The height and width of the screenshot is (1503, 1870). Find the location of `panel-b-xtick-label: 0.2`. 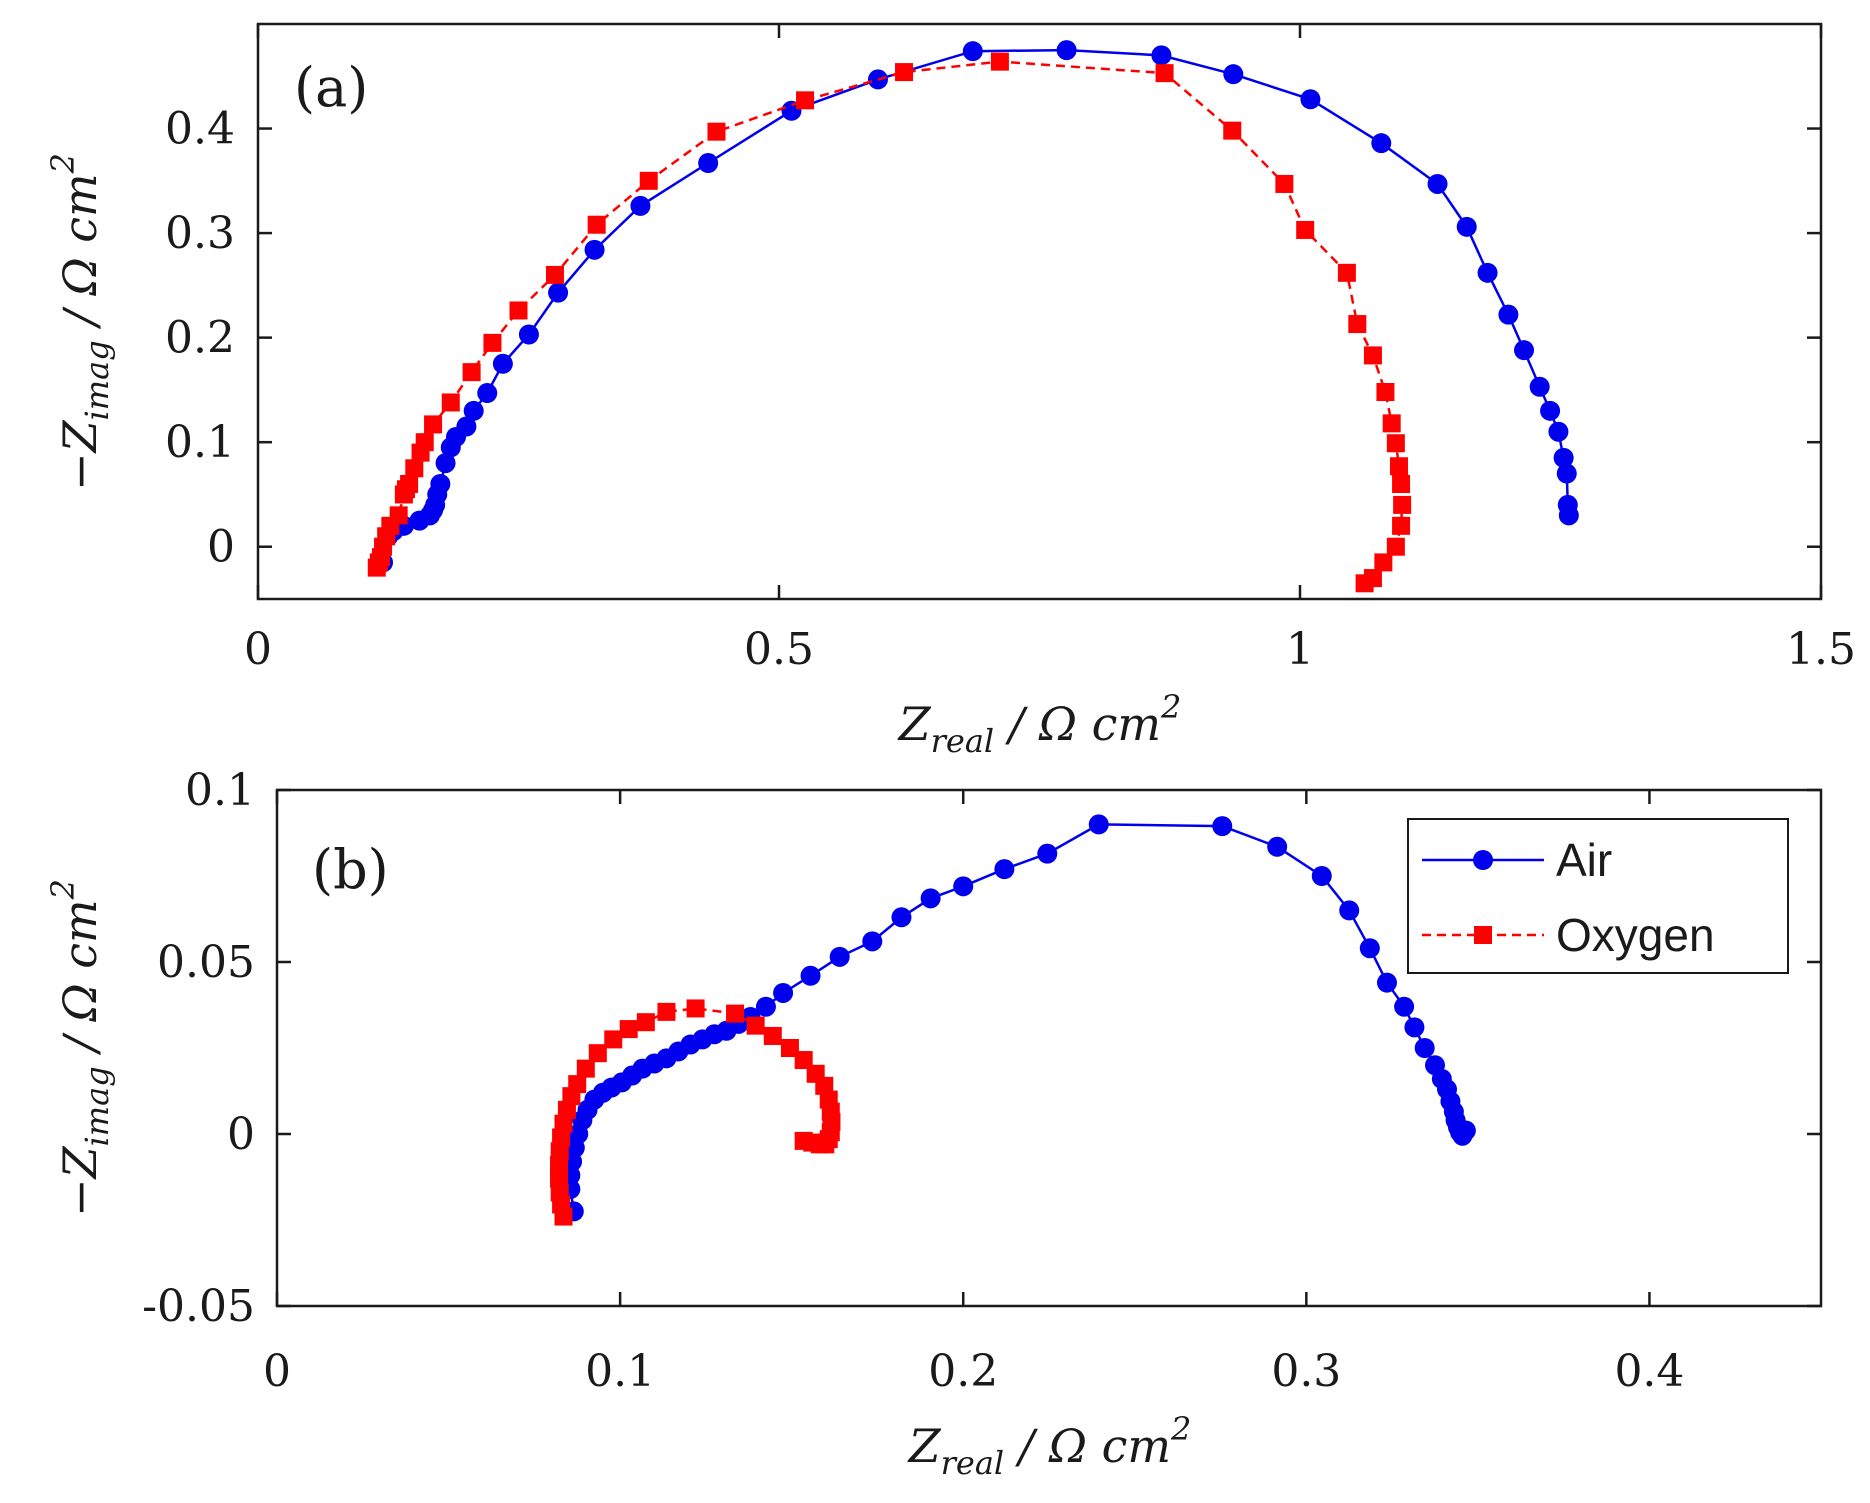

panel-b-xtick-label: 0.2 is located at coordinates (963, 1371).